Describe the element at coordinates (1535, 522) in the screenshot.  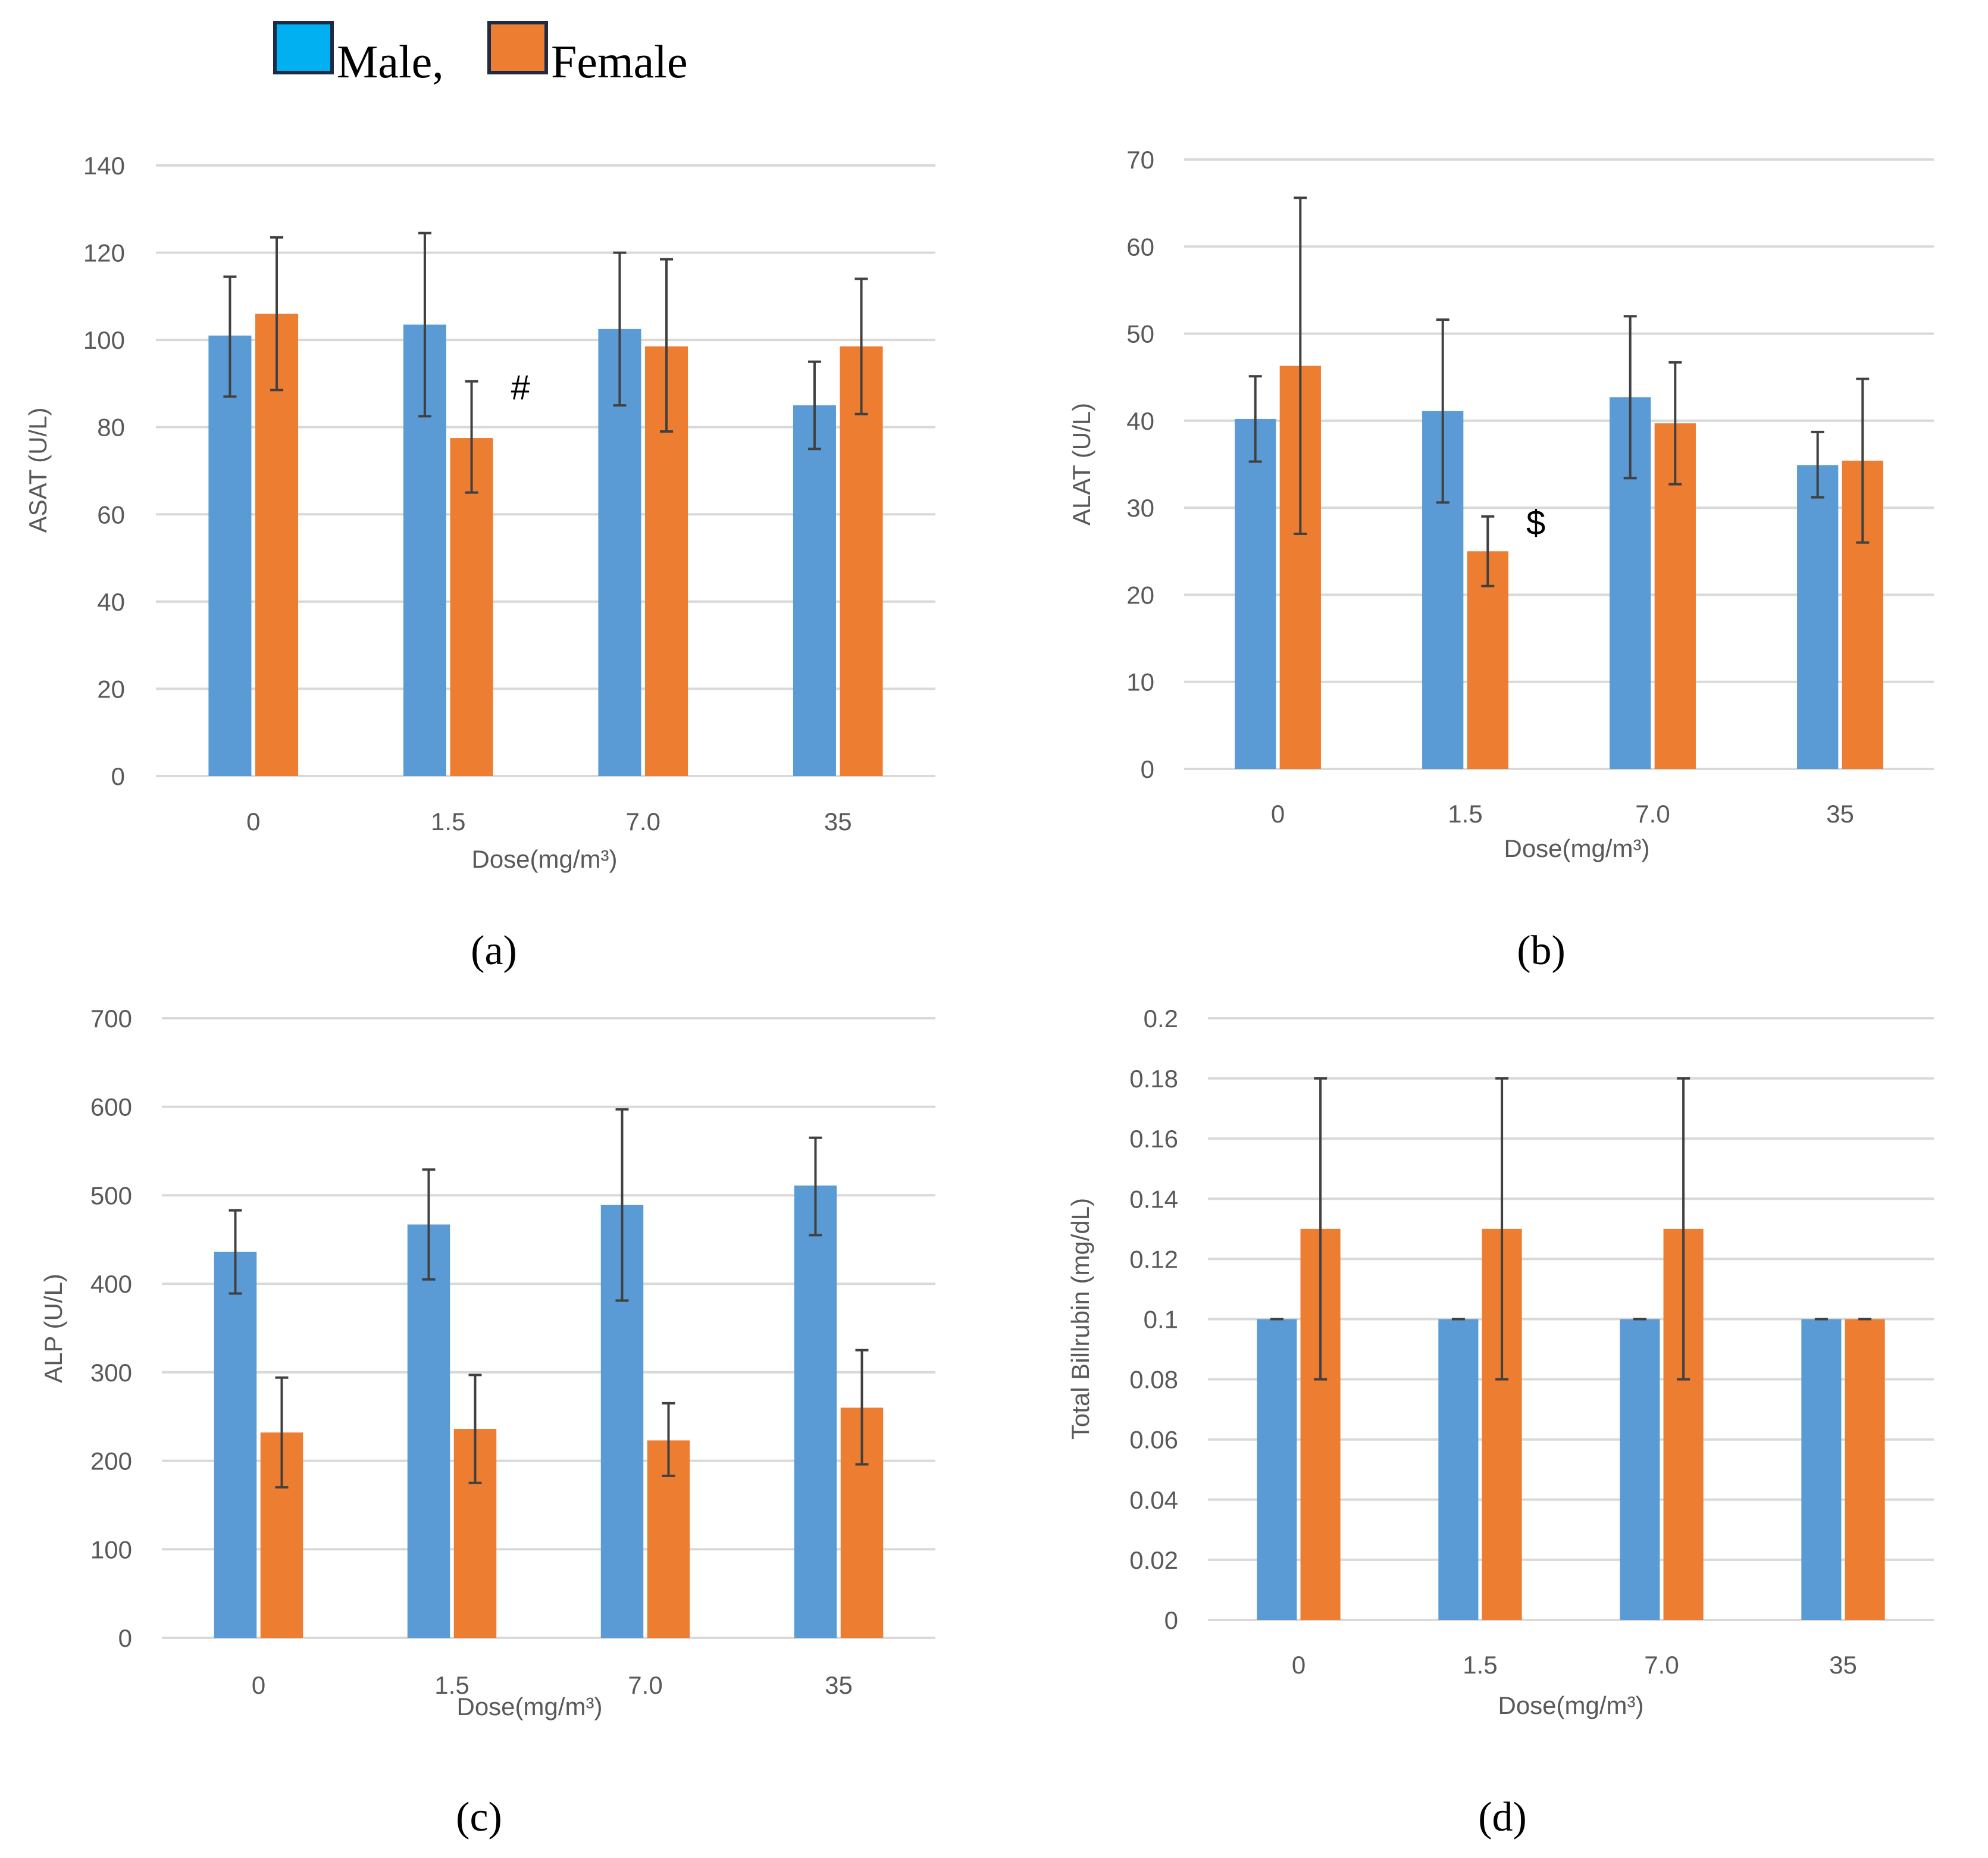
I see `significance-marker: $` at that location.